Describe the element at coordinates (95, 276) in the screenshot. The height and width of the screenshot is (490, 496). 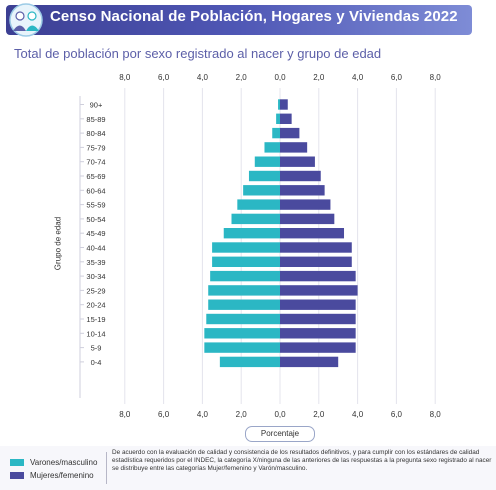
I see `y-tick-label: 30-34` at that location.